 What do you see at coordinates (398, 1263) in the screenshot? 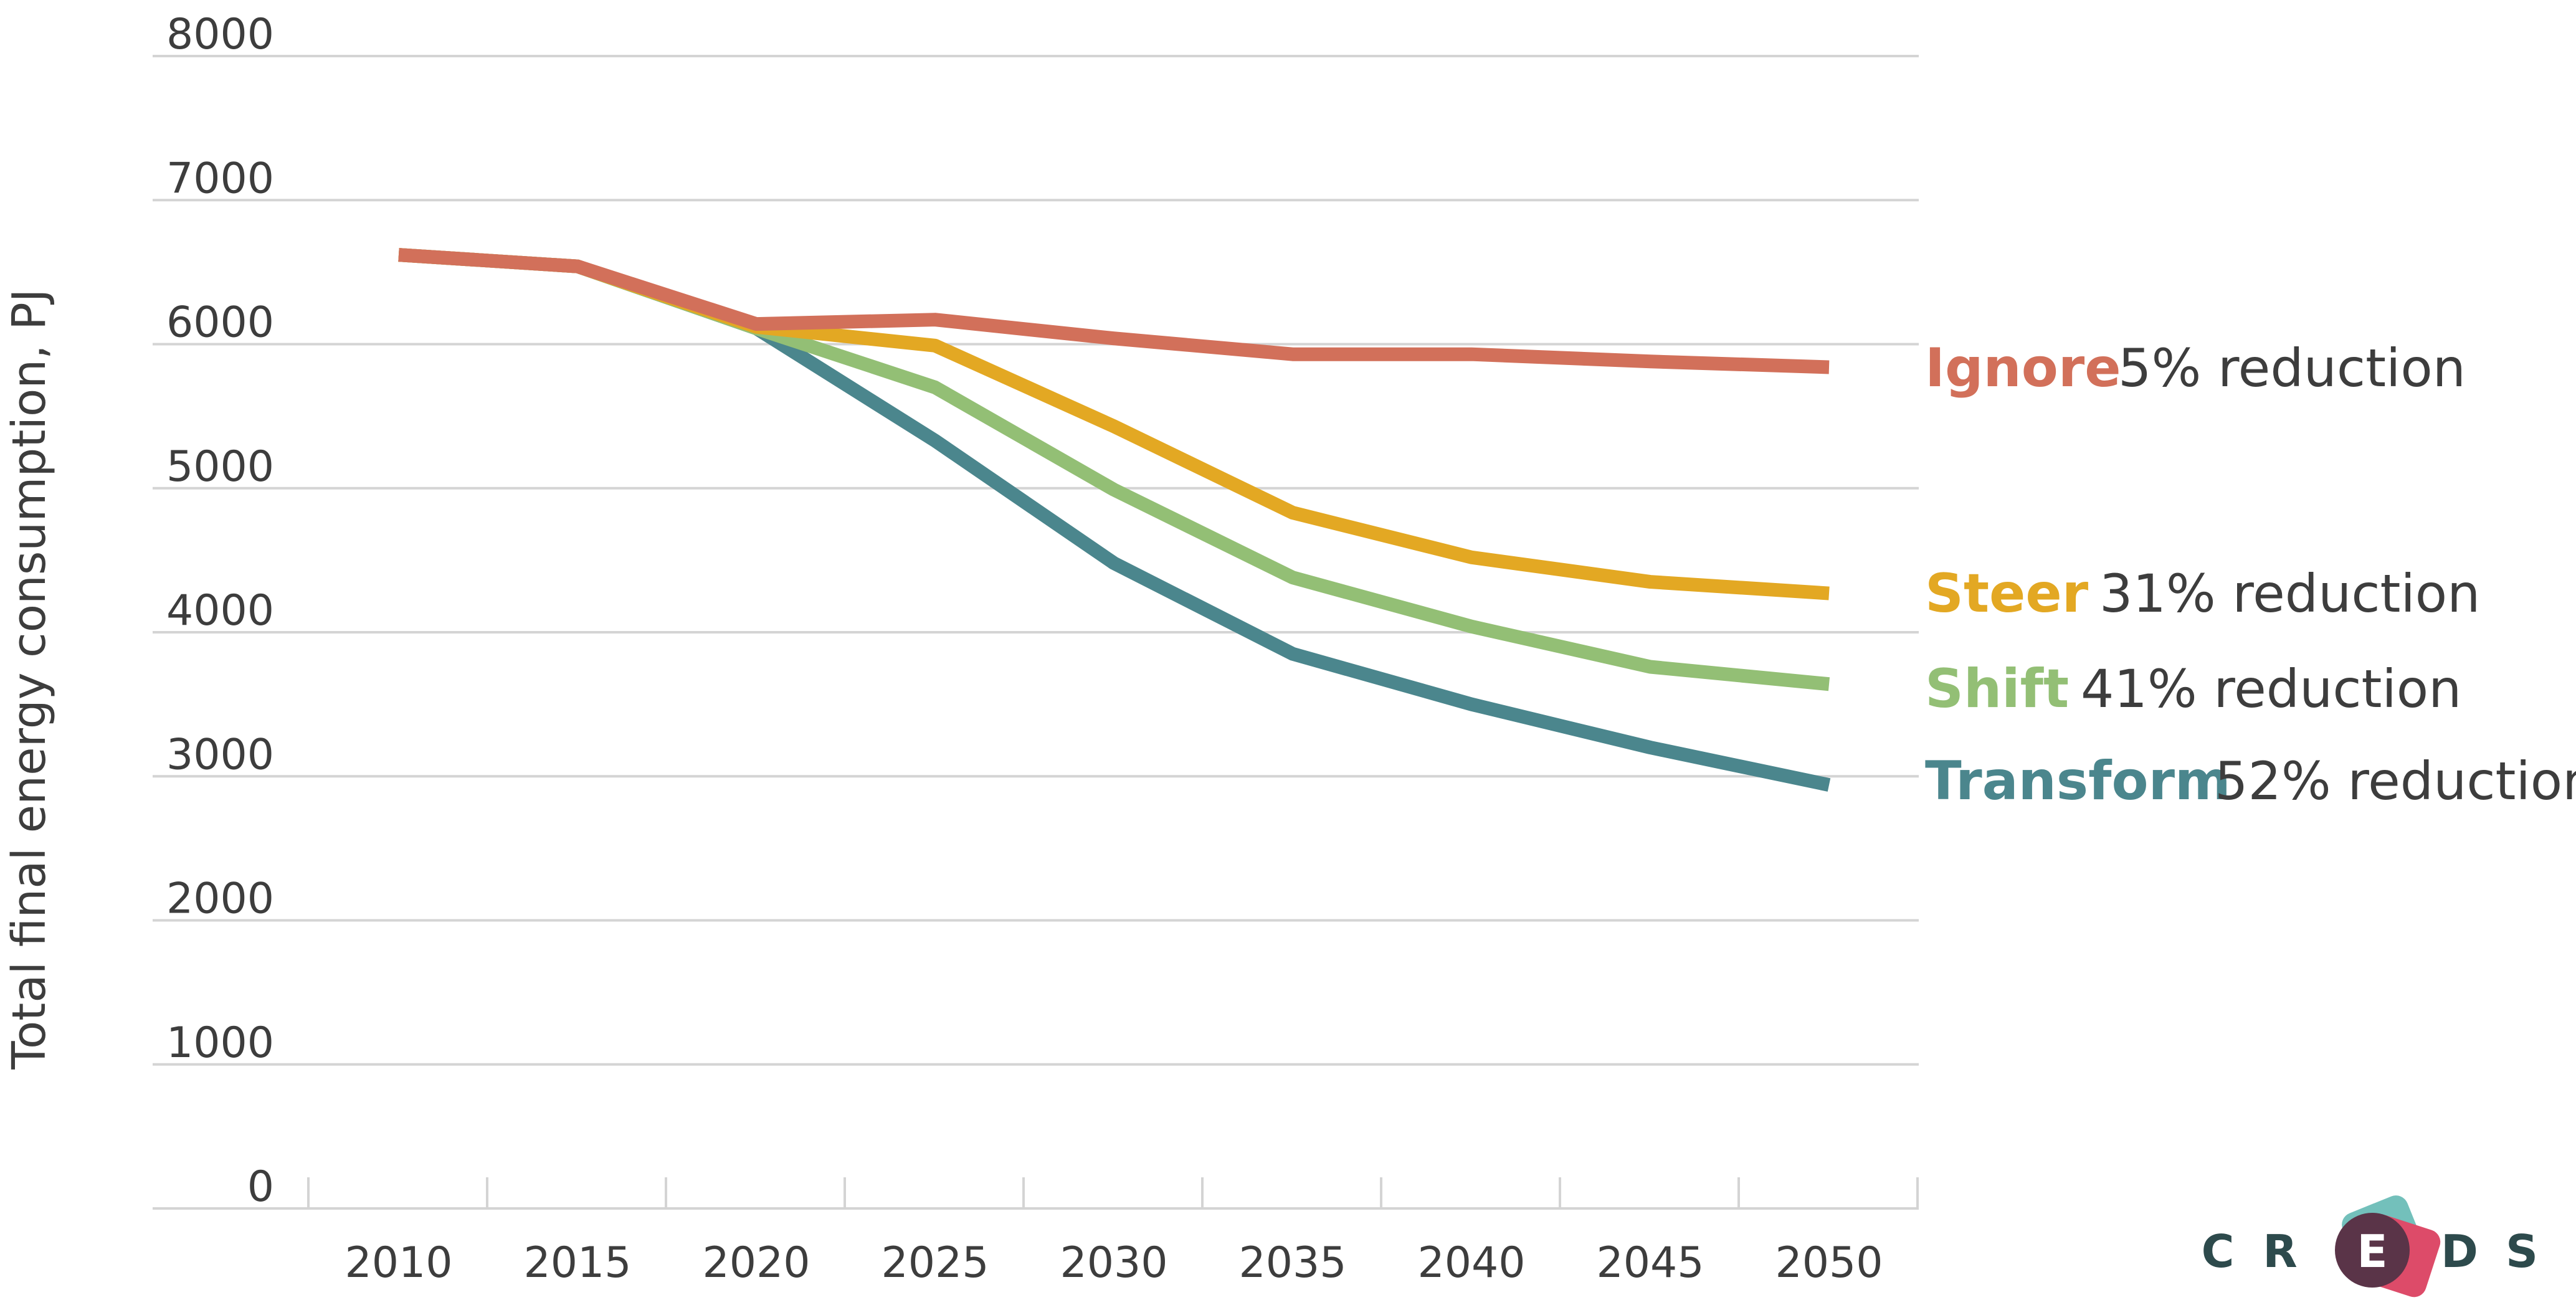
I see `x-tick-2010: 2010` at bounding box center [398, 1263].